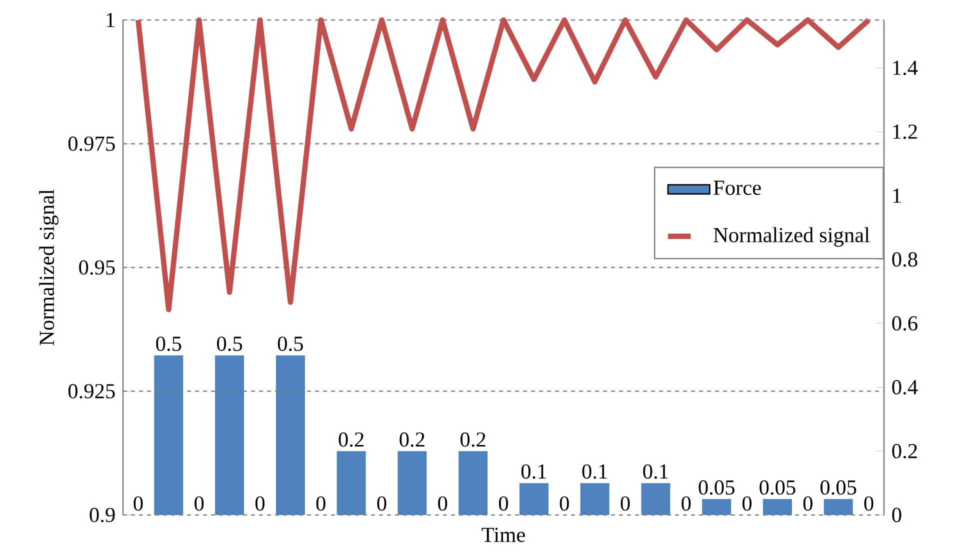 This screenshot has height=560, width=955. I want to click on y-tick-label: 0.925, so click(91, 391).